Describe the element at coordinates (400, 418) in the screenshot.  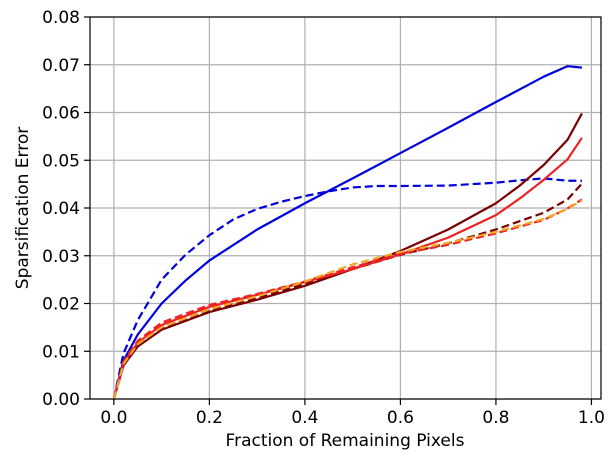
I see `x-tick-label: 0.6` at that location.